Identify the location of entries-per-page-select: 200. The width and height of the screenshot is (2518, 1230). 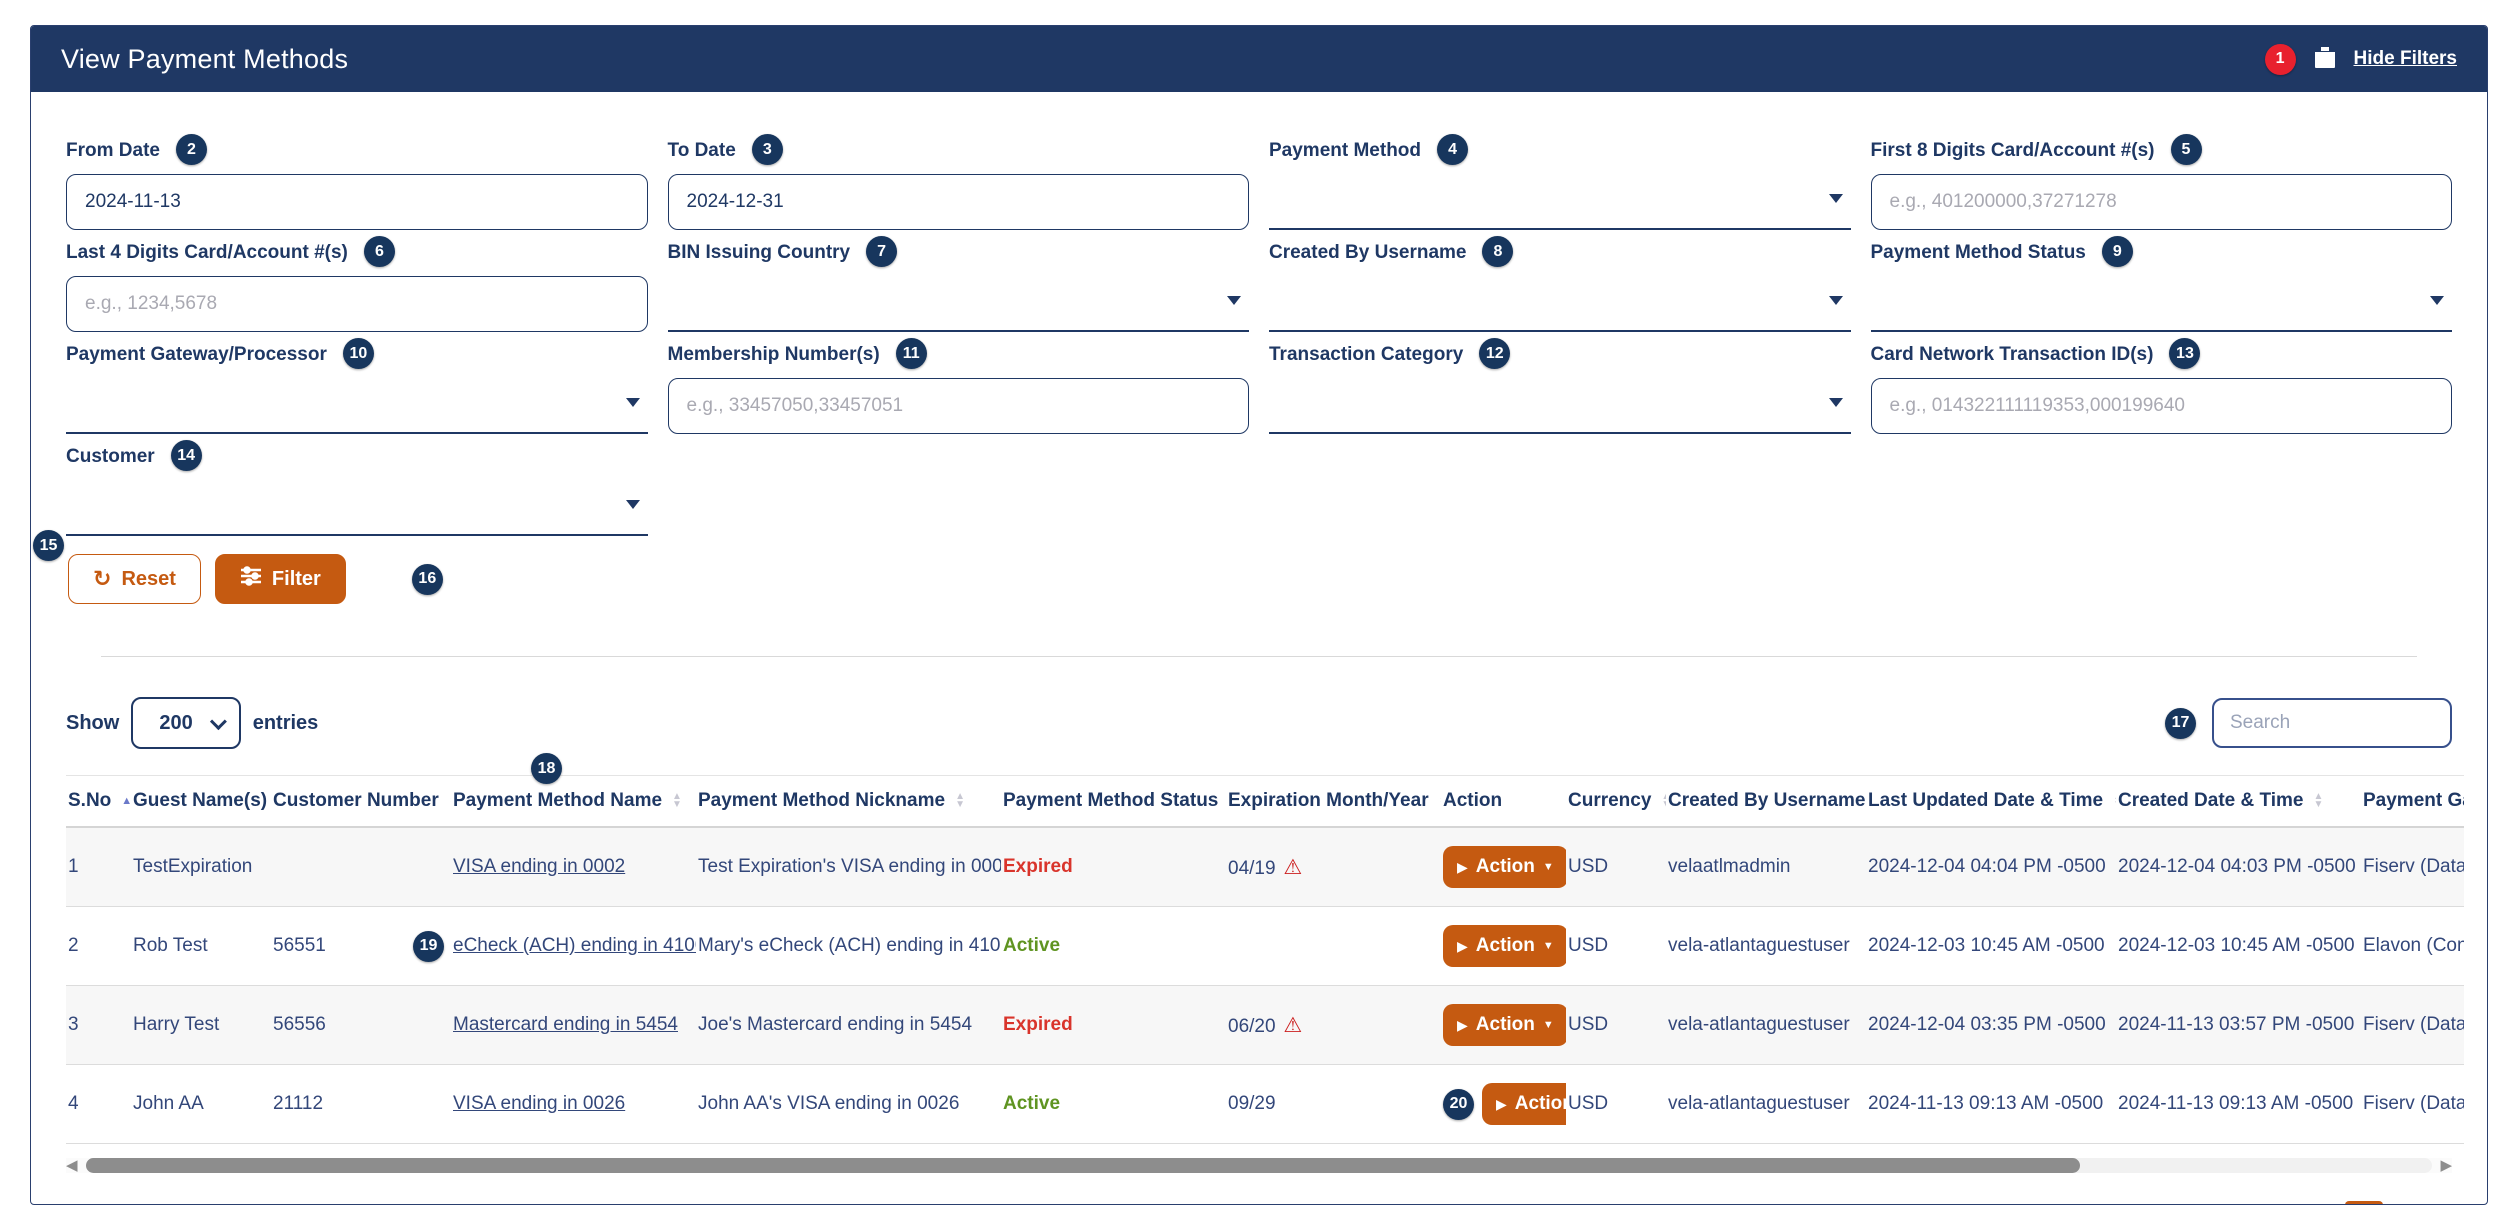
(186, 723).